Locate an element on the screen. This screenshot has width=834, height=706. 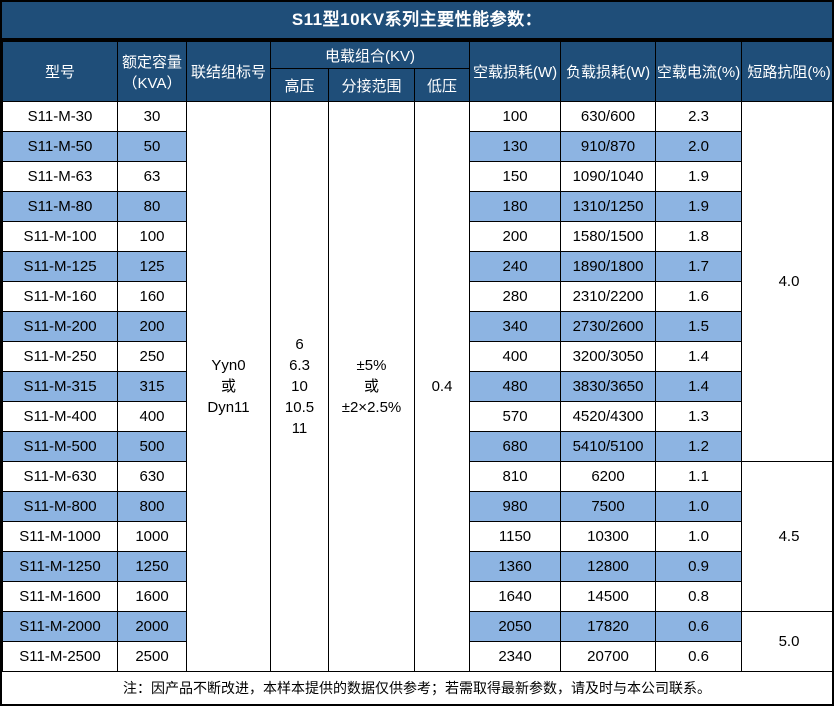
load-loss-cell: 630/600 is located at coordinates (608, 116).